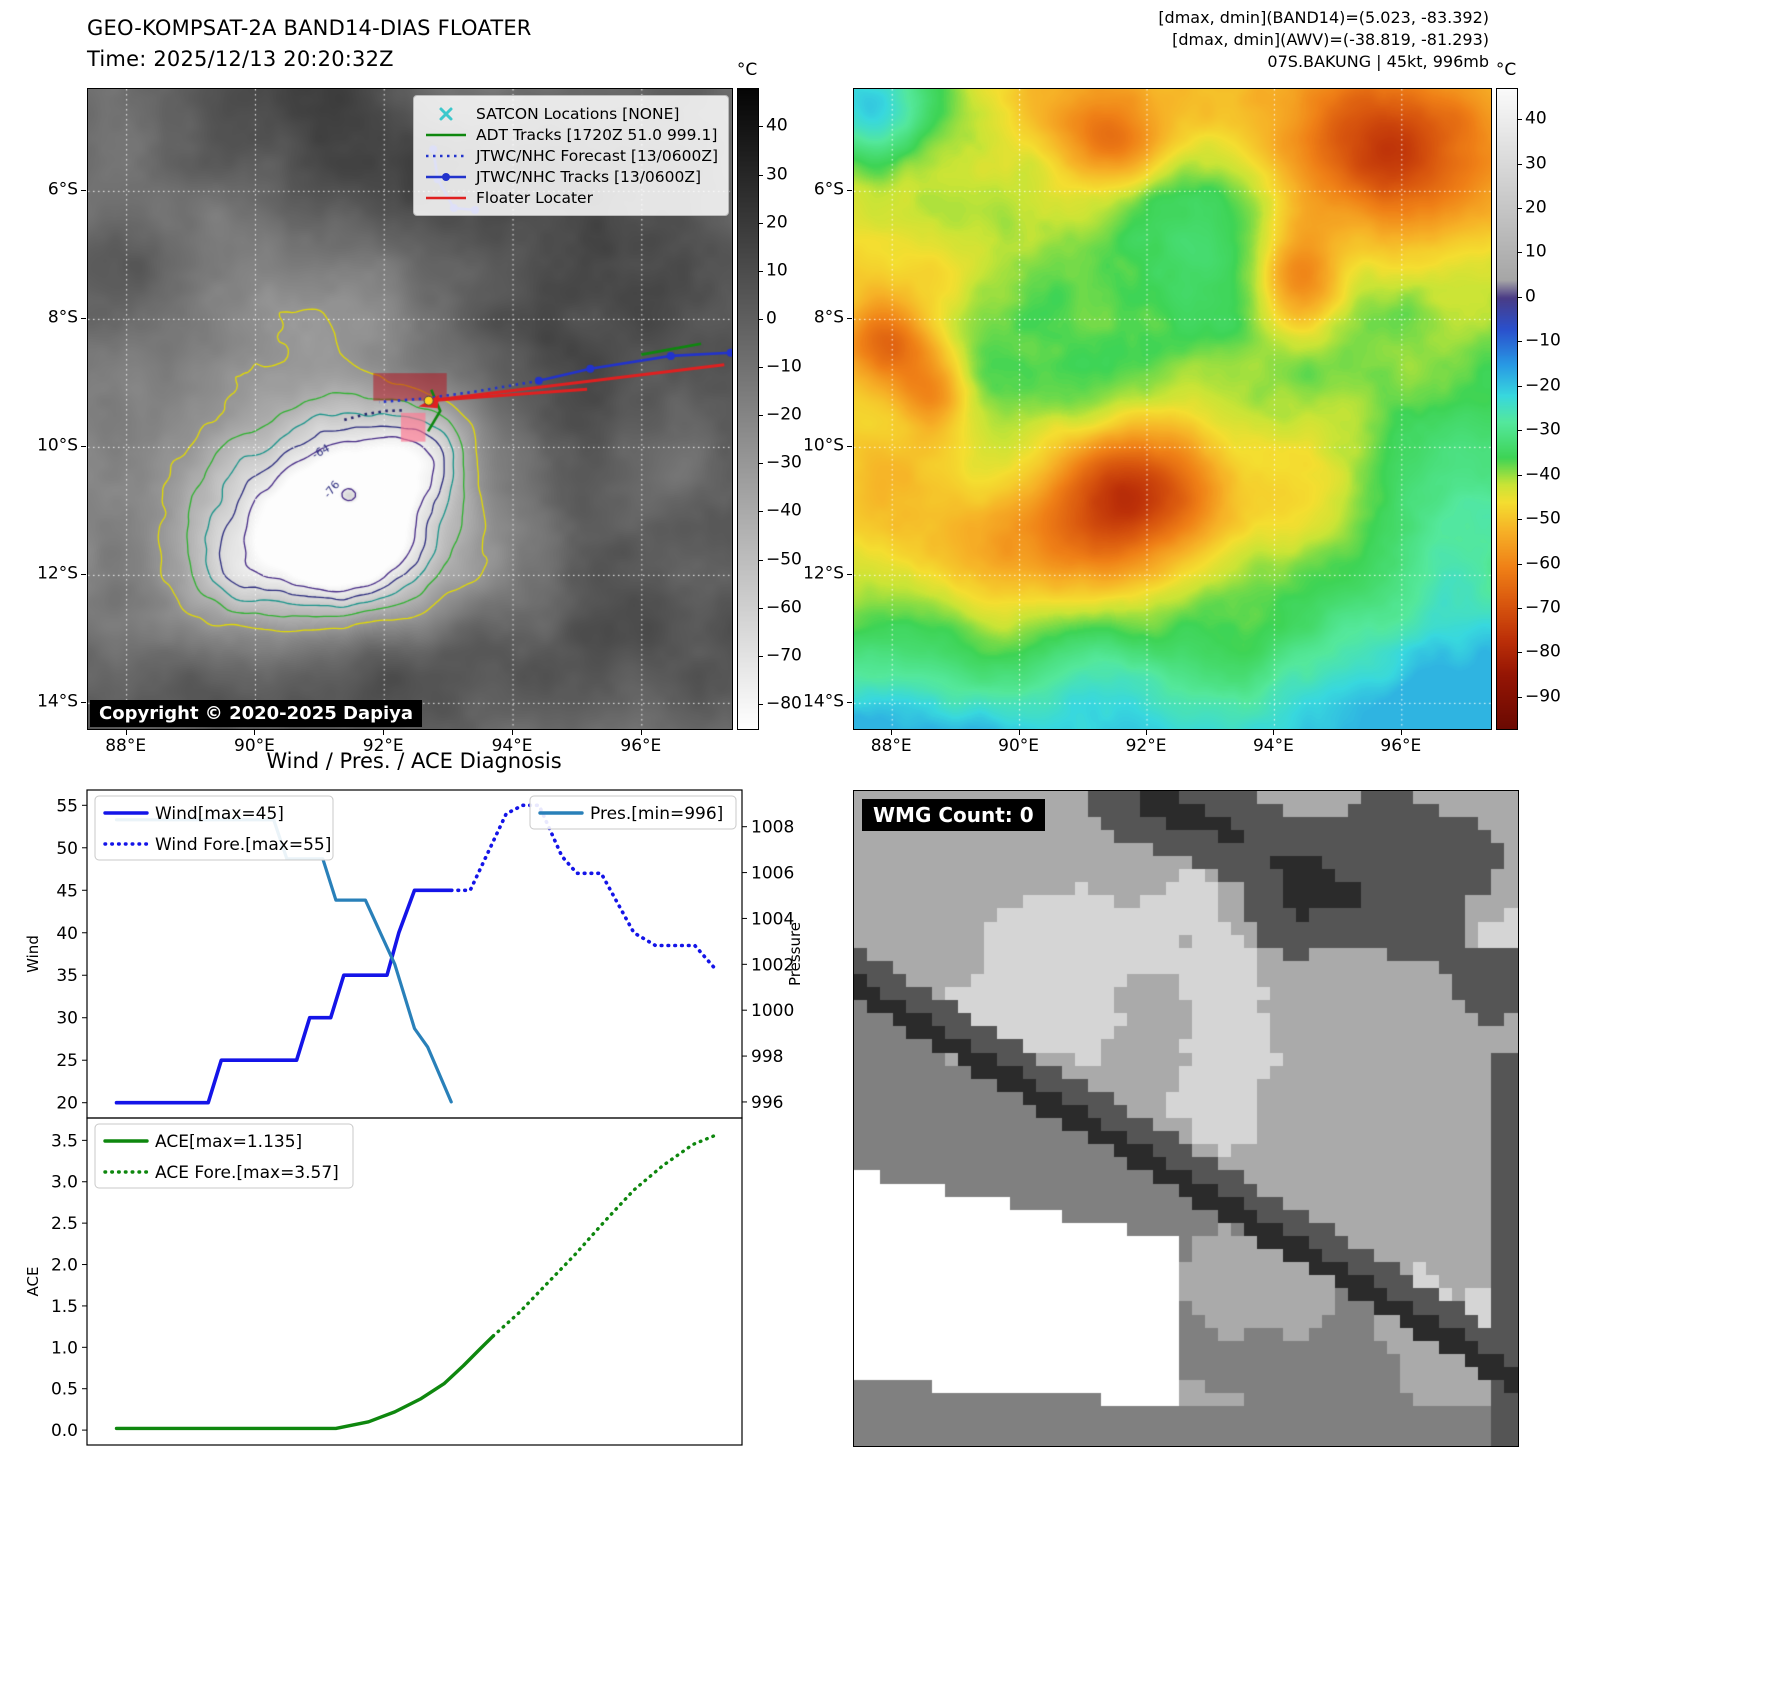  I want to click on y2-tick-label: 1006, so click(772, 874).